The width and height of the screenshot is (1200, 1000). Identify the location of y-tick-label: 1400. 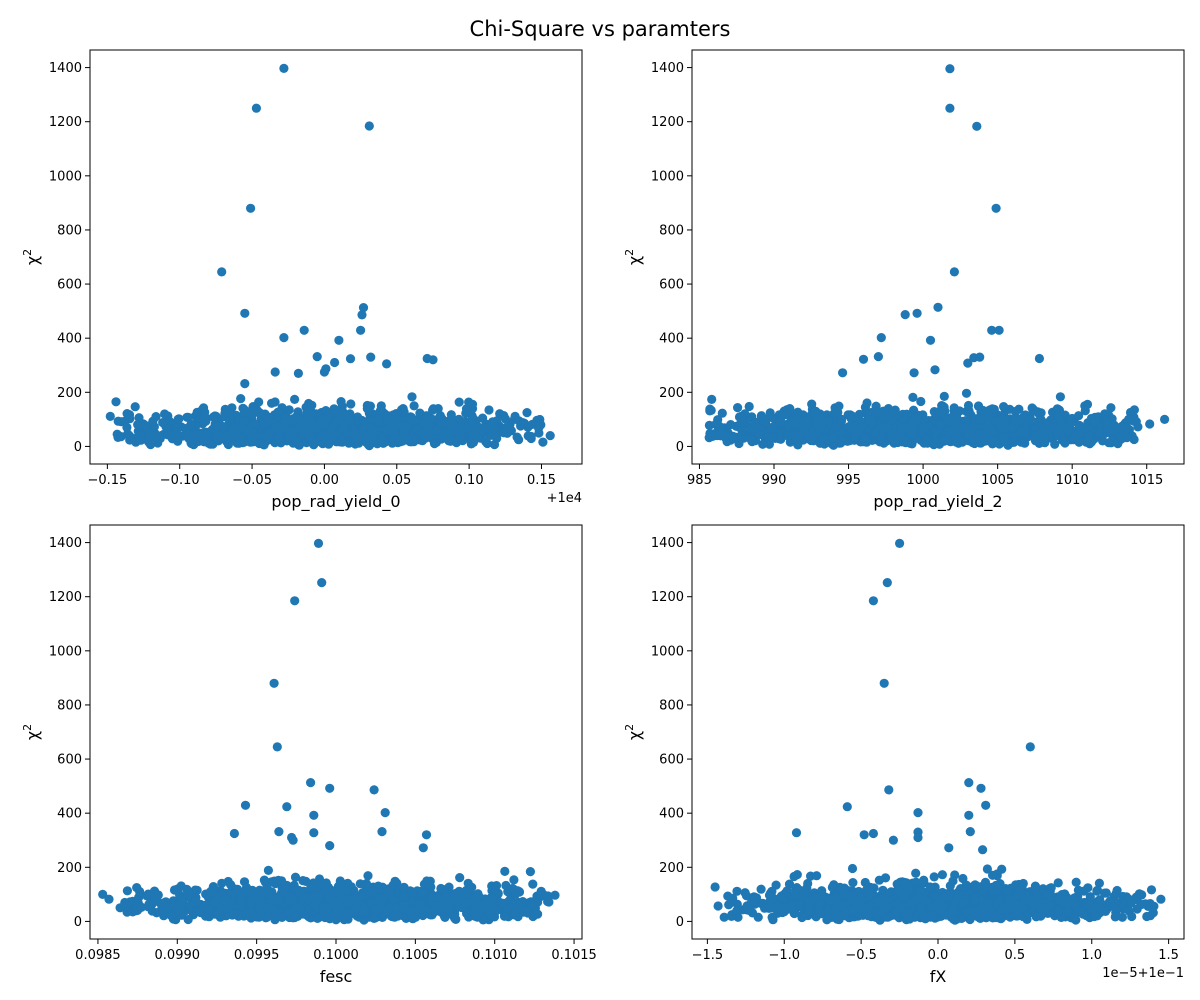
(65, 68).